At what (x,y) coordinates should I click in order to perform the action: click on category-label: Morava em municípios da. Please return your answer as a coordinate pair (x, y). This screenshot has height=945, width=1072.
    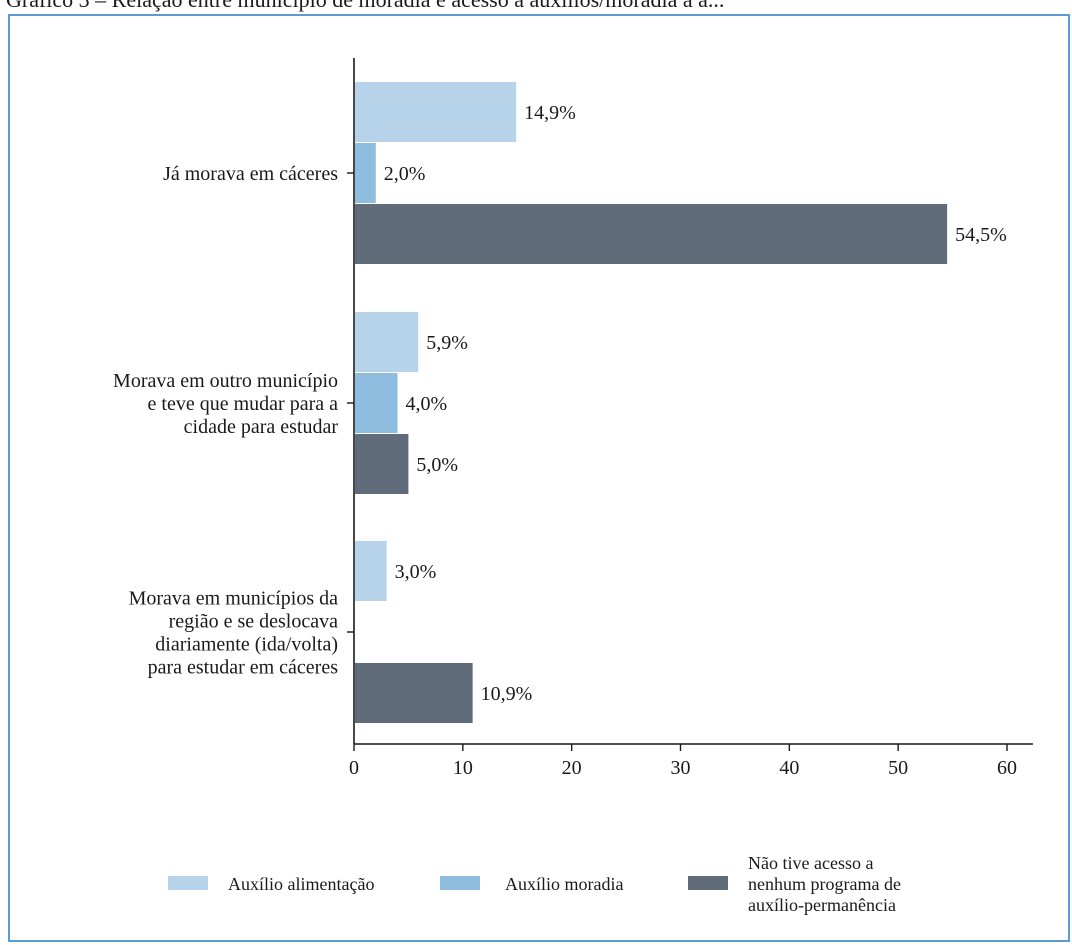
    Looking at the image, I should click on (234, 599).